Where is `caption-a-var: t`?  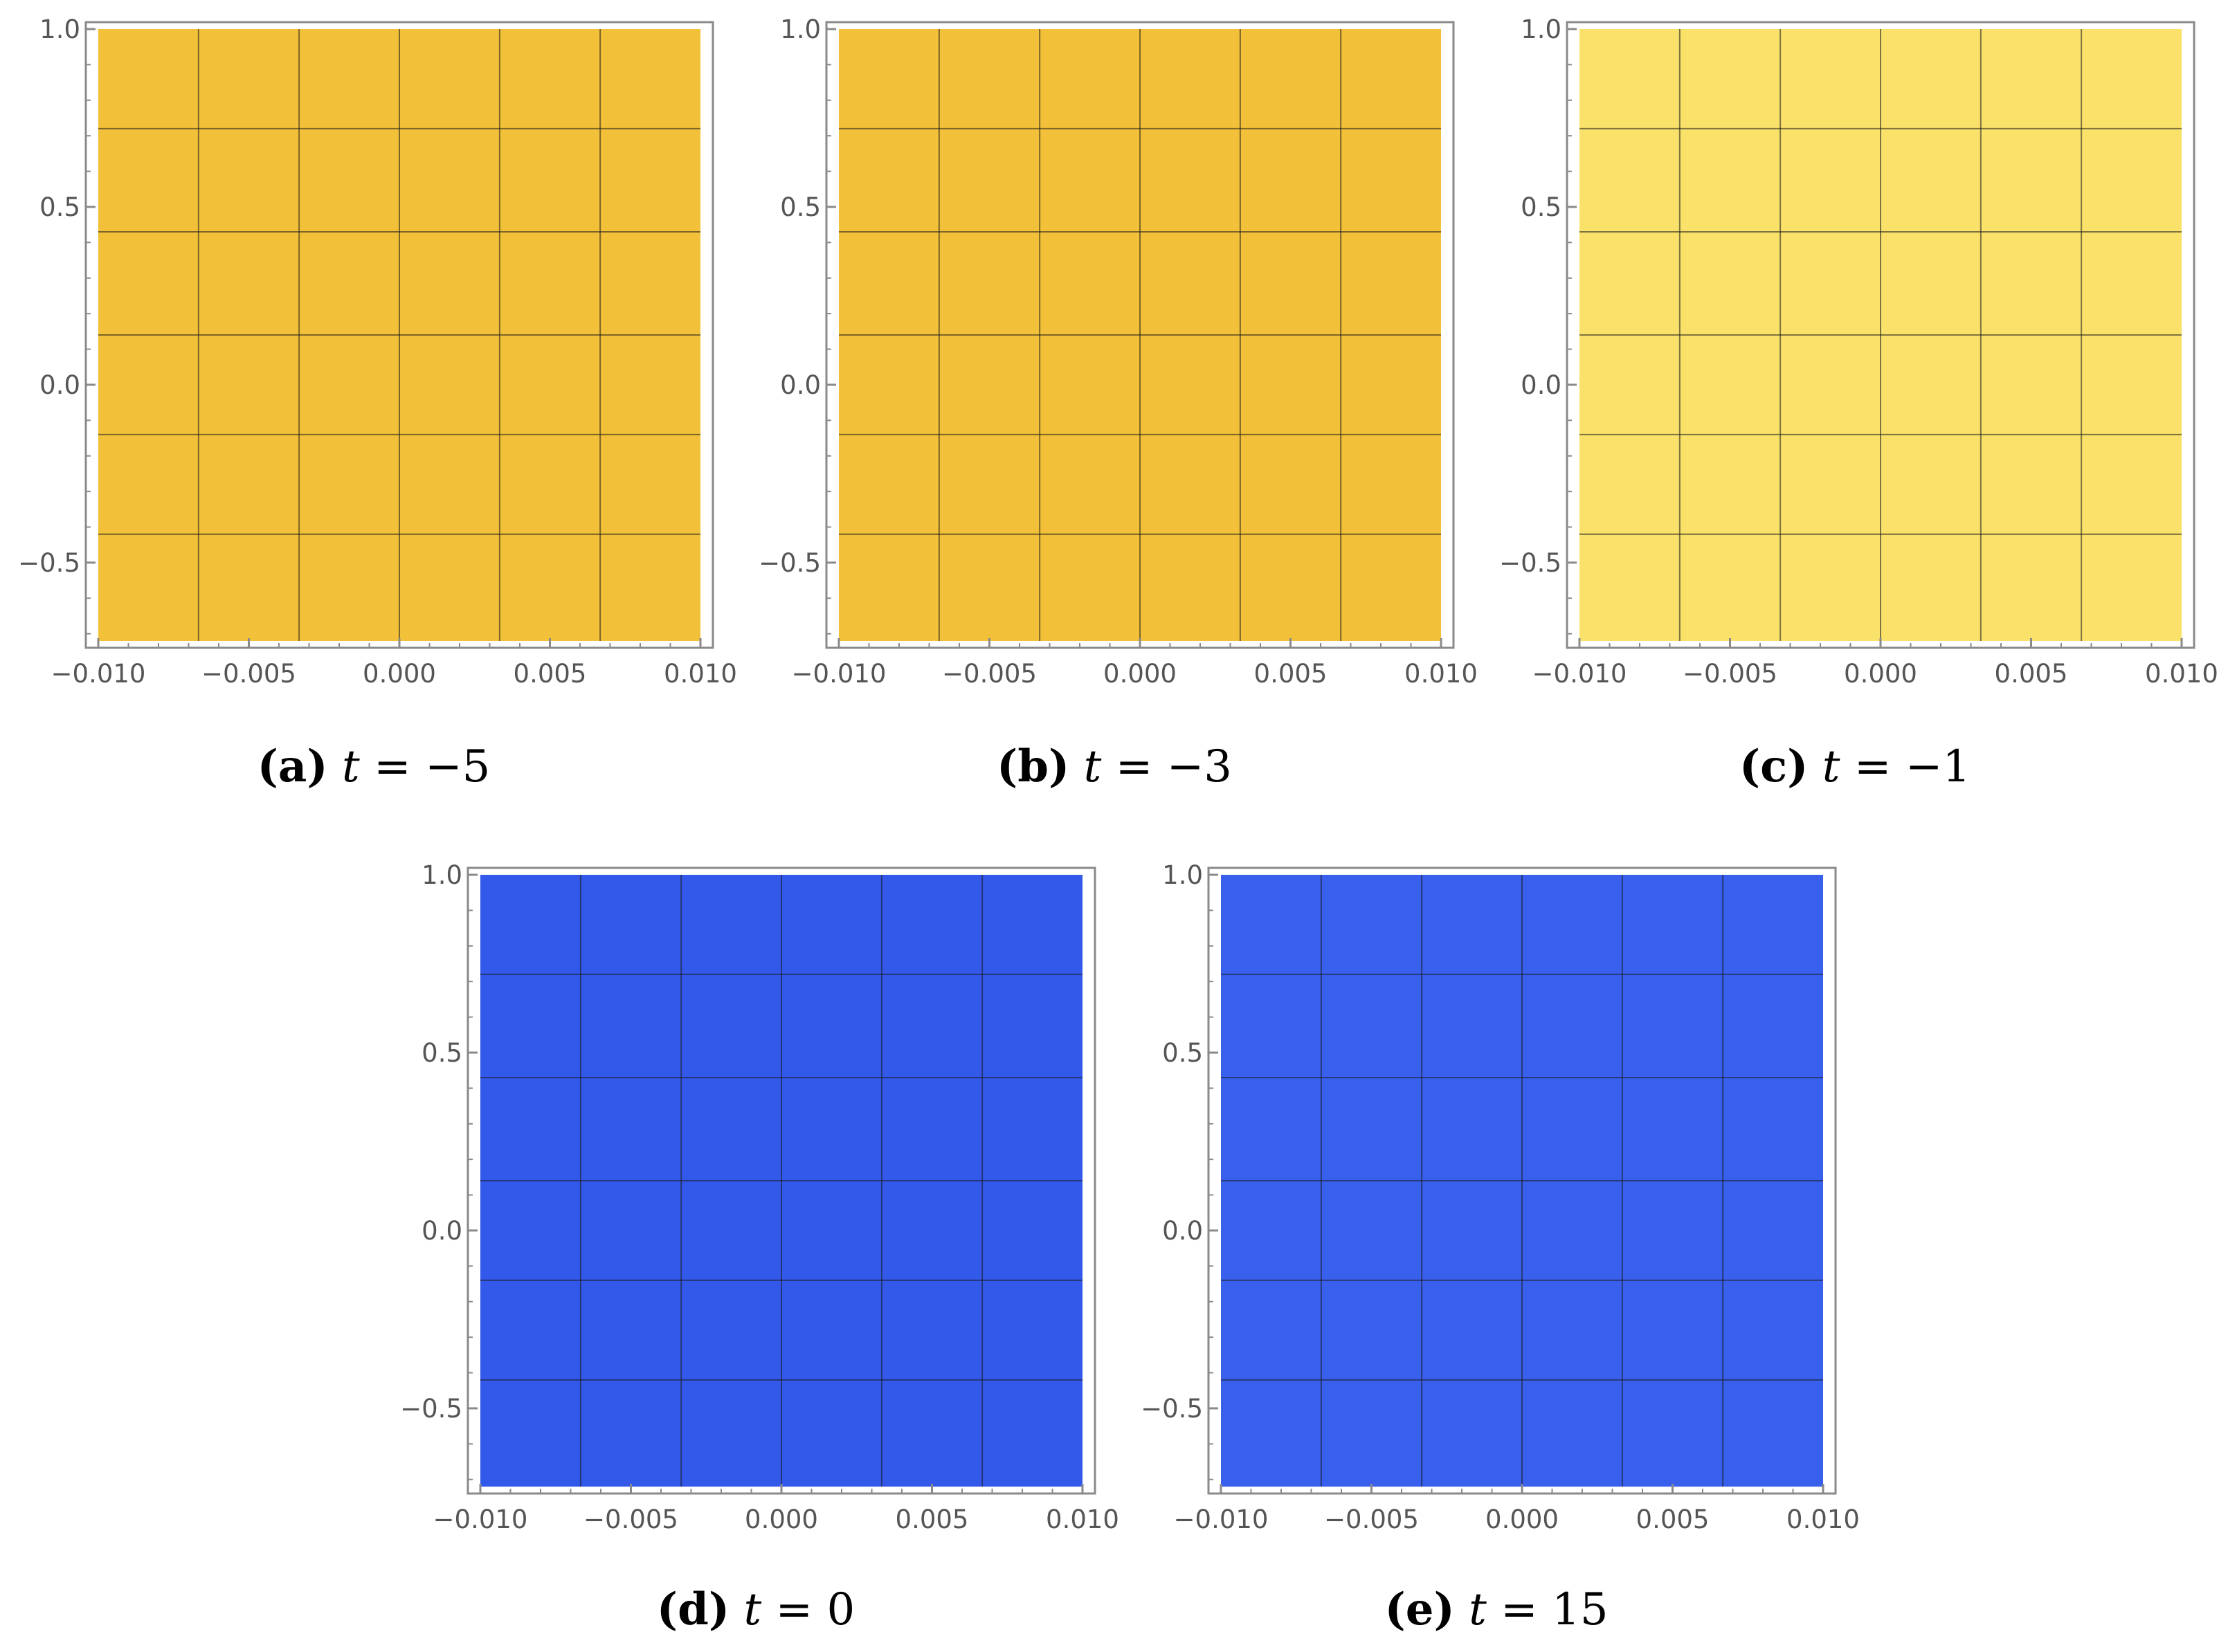 caption-a-var: t is located at coordinates (351, 766).